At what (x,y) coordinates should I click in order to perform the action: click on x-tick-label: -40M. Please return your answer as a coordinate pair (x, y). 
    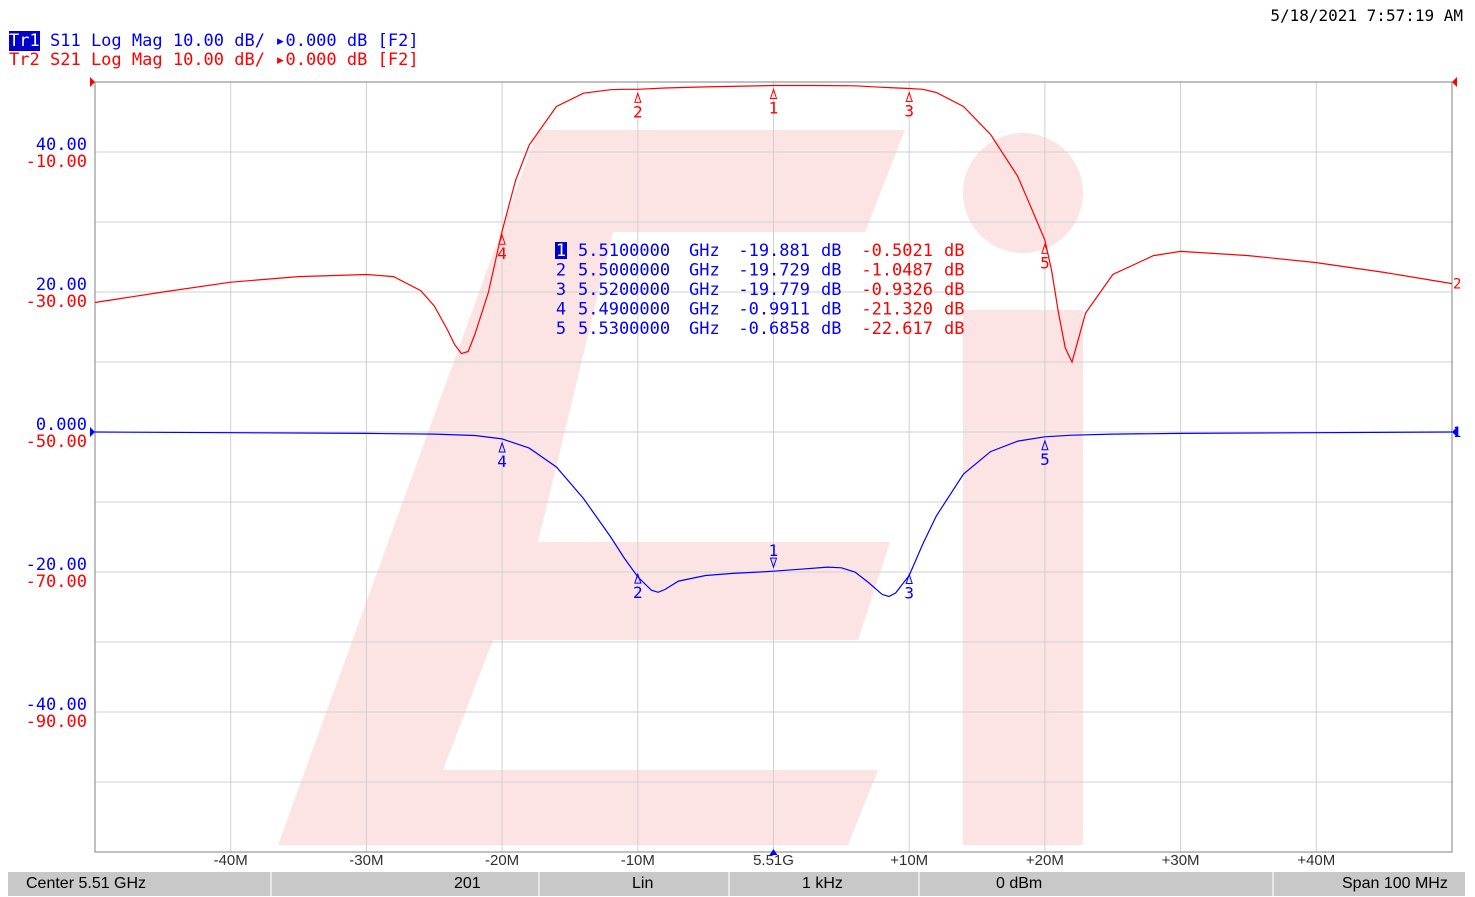
    Looking at the image, I should click on (231, 860).